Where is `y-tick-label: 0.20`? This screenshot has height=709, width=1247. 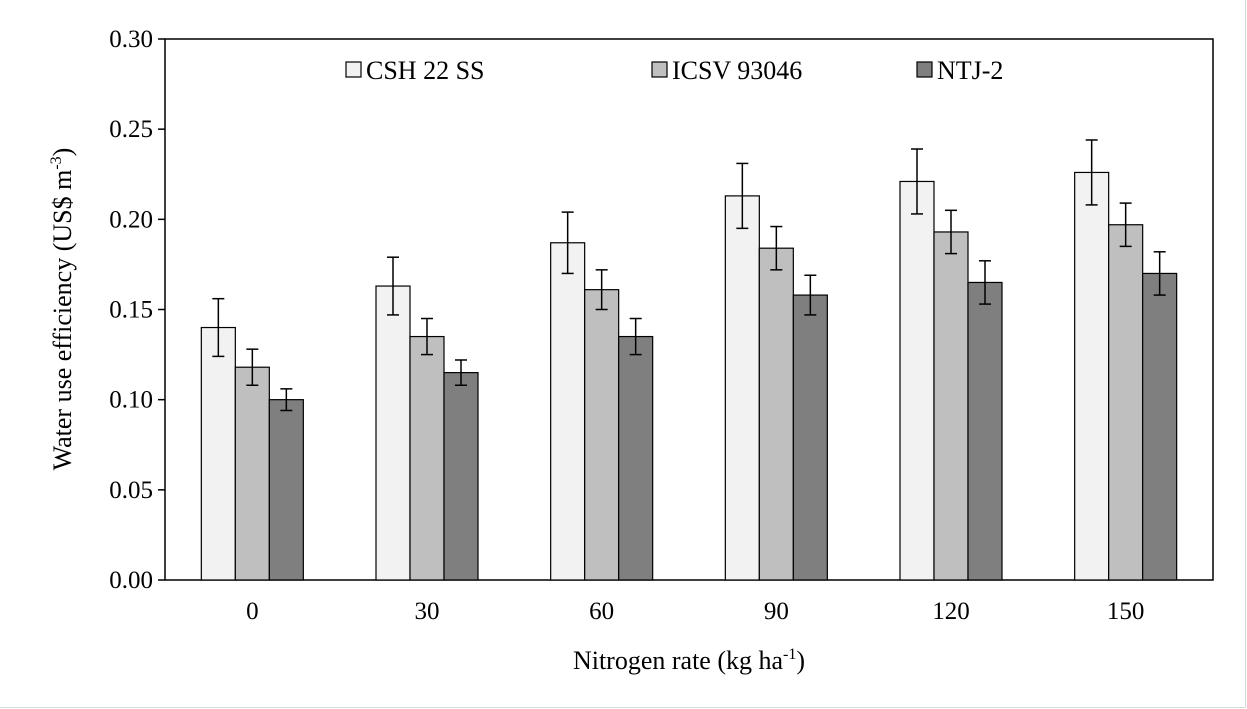
y-tick-label: 0.20 is located at coordinates (131, 219).